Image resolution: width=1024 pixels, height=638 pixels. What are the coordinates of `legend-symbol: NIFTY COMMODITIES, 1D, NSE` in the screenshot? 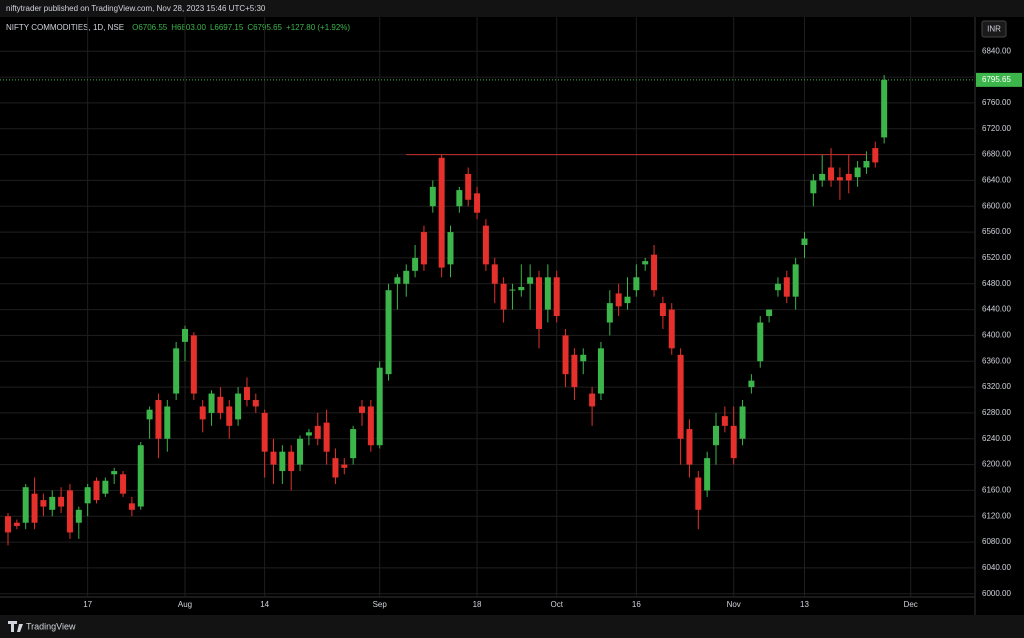 It's located at (65, 27).